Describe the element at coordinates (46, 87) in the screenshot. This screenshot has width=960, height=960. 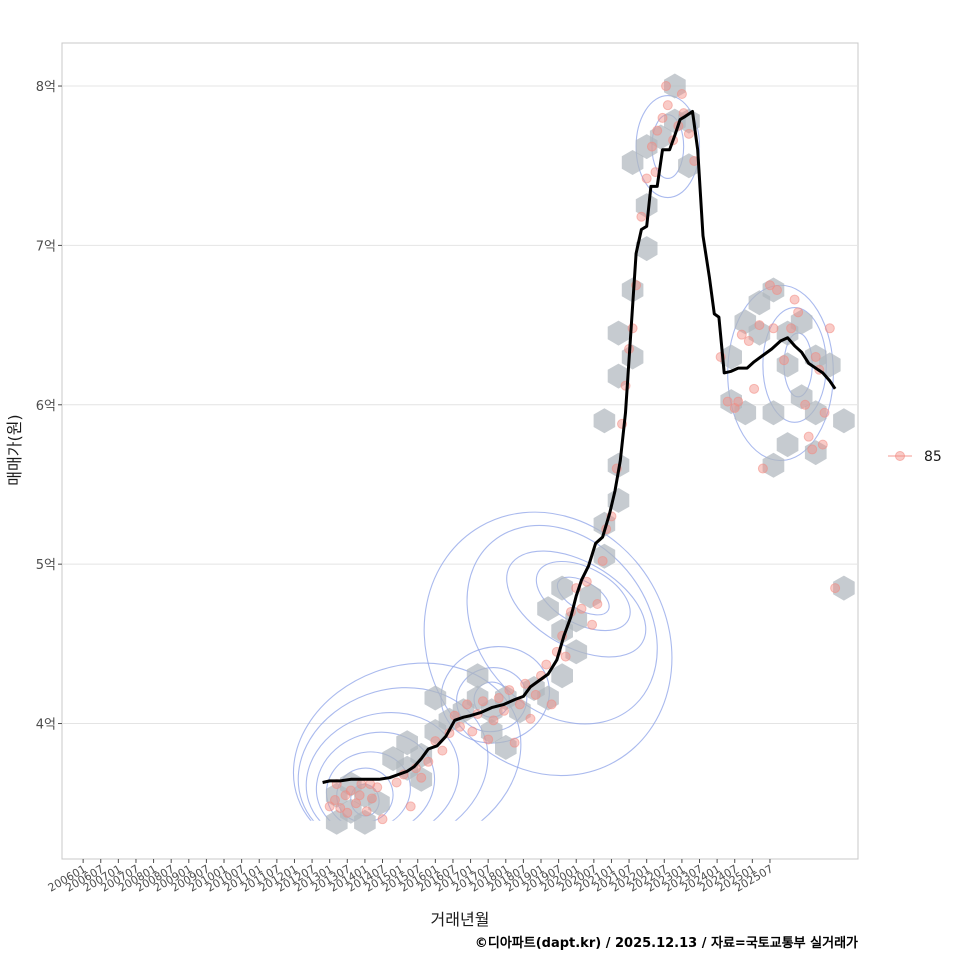
I see `y-tick-label: 8억` at that location.